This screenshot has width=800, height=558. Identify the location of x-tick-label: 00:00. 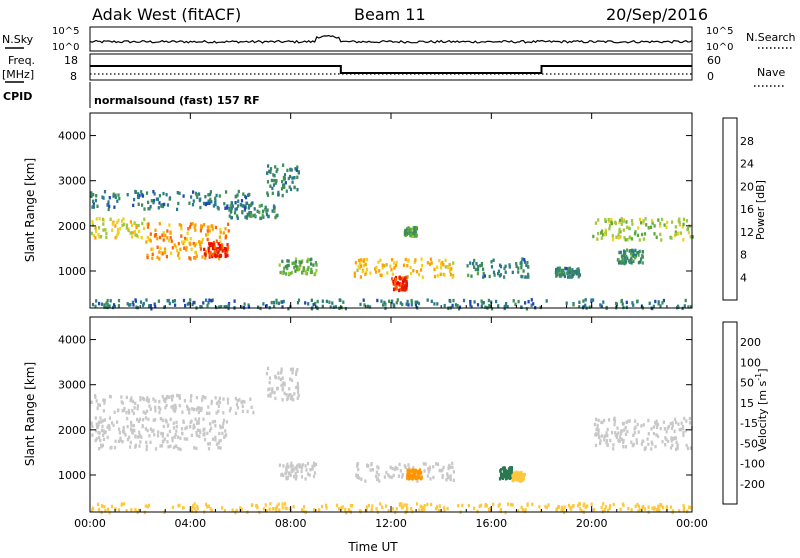
(90, 523).